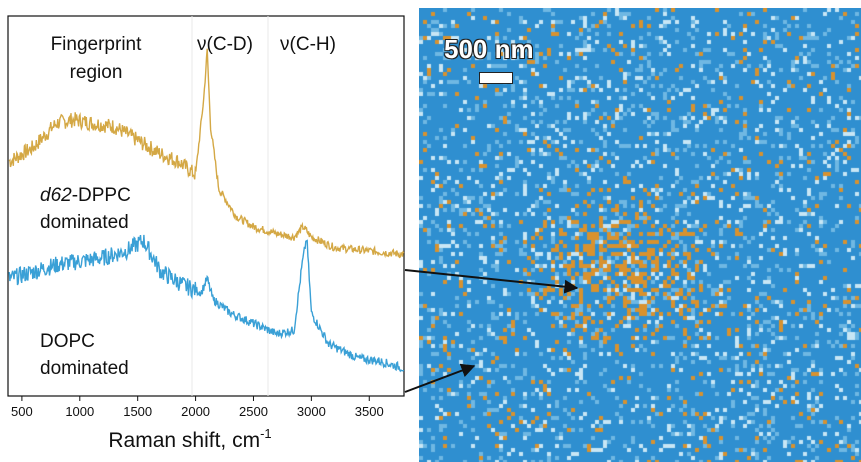 The height and width of the screenshot is (462, 861). Describe the element at coordinates (206, 303) in the screenshot. I see `series-line-dopc` at that location.